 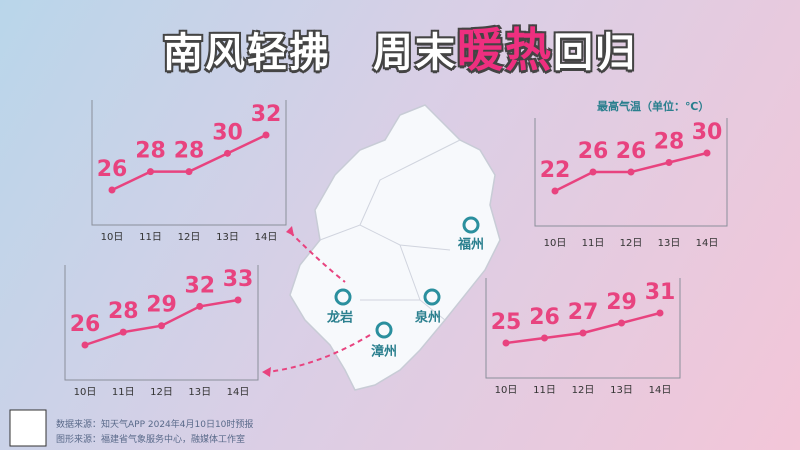 What do you see at coordinates (470, 245) in the screenshot?
I see `city-label: 福州` at bounding box center [470, 245].